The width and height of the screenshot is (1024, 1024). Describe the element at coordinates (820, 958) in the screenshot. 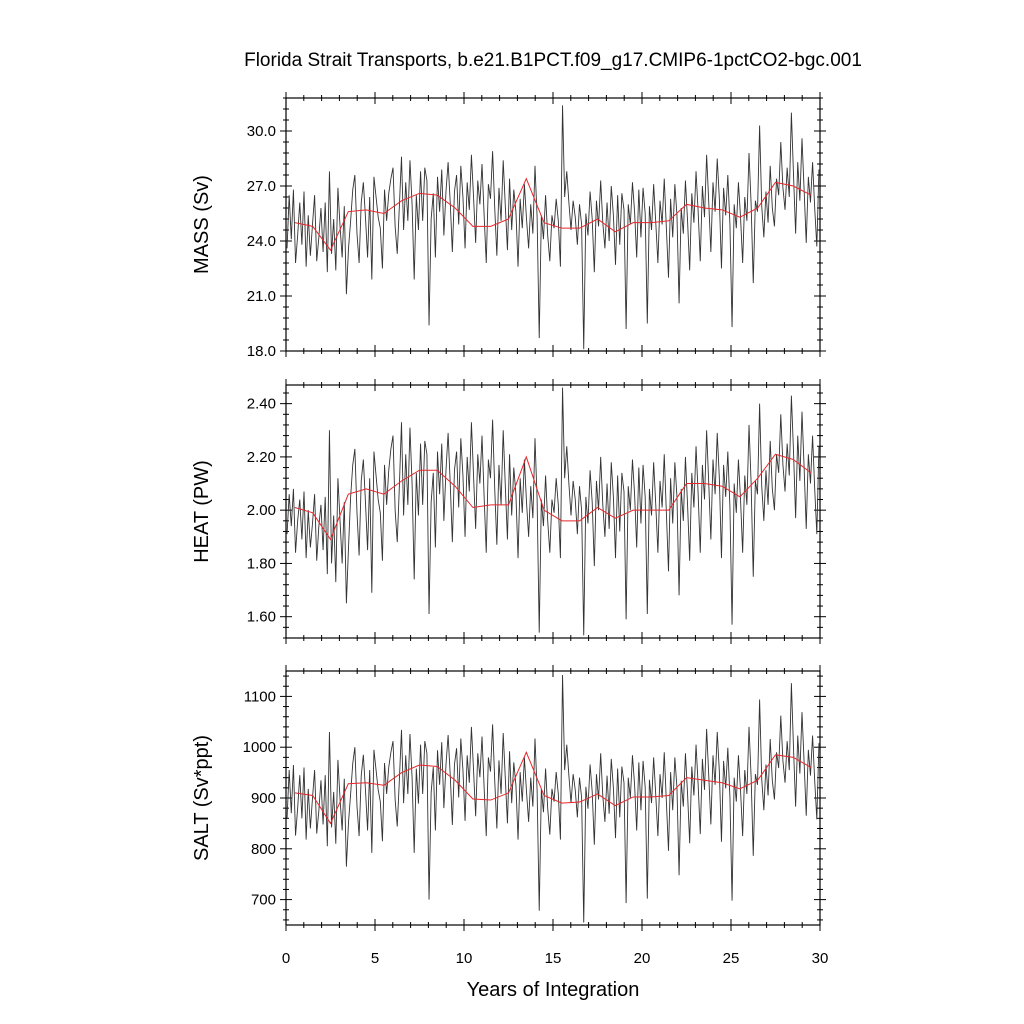

I see `x-tick-label: 30` at that location.